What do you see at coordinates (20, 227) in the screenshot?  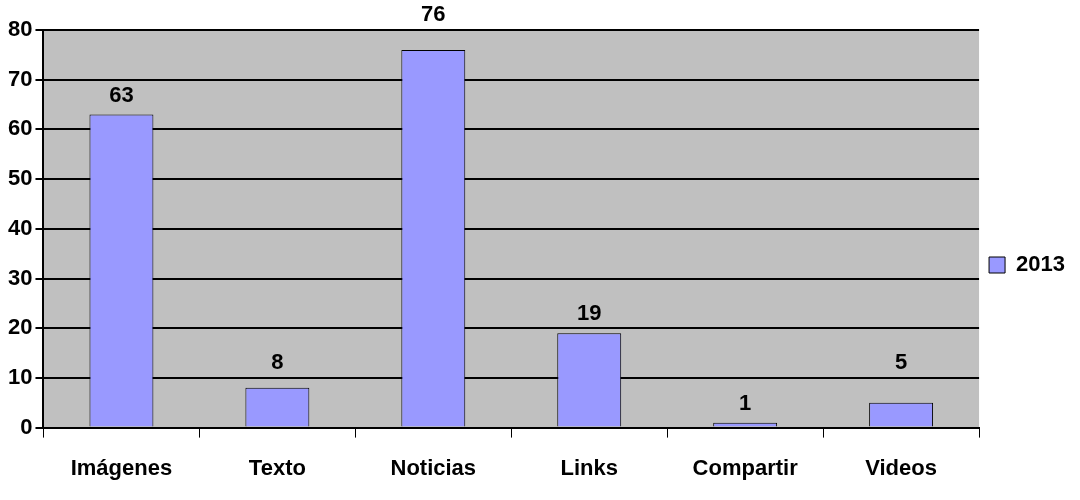 I see `y-tick-label: 40` at bounding box center [20, 227].